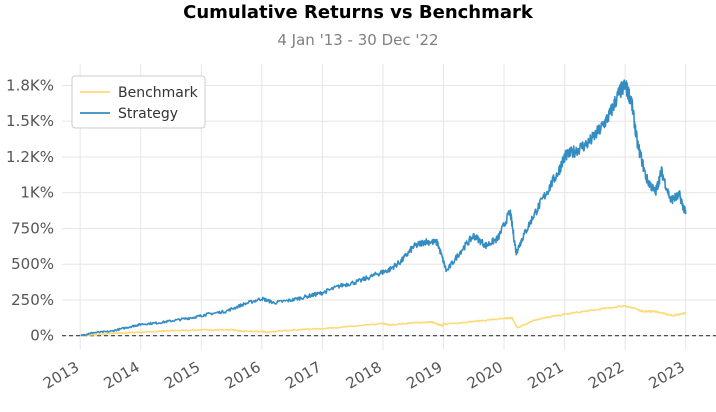 The height and width of the screenshot is (412, 716). Describe the element at coordinates (42, 336) in the screenshot. I see `y-tick-label-0: 0%` at that location.